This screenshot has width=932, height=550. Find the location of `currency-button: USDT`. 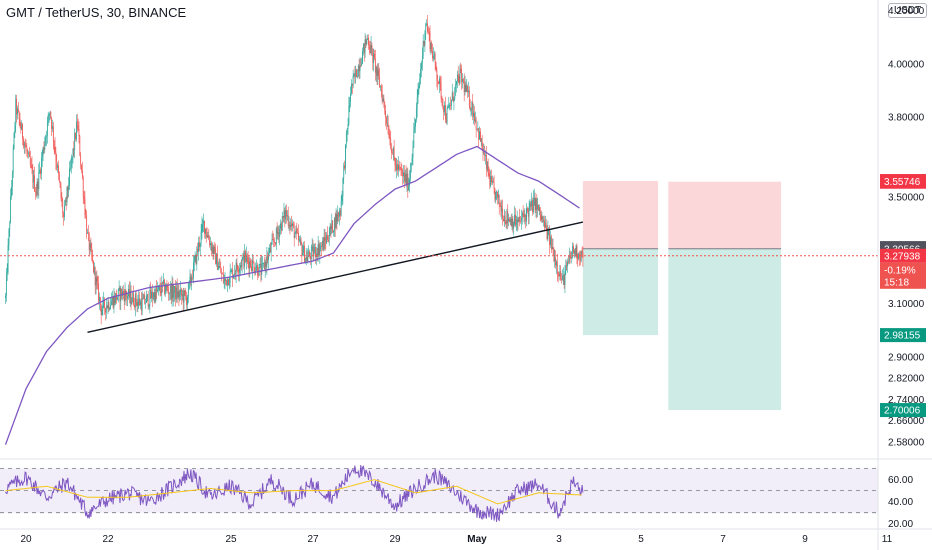

currency-button: USDT is located at coordinates (908, 10).